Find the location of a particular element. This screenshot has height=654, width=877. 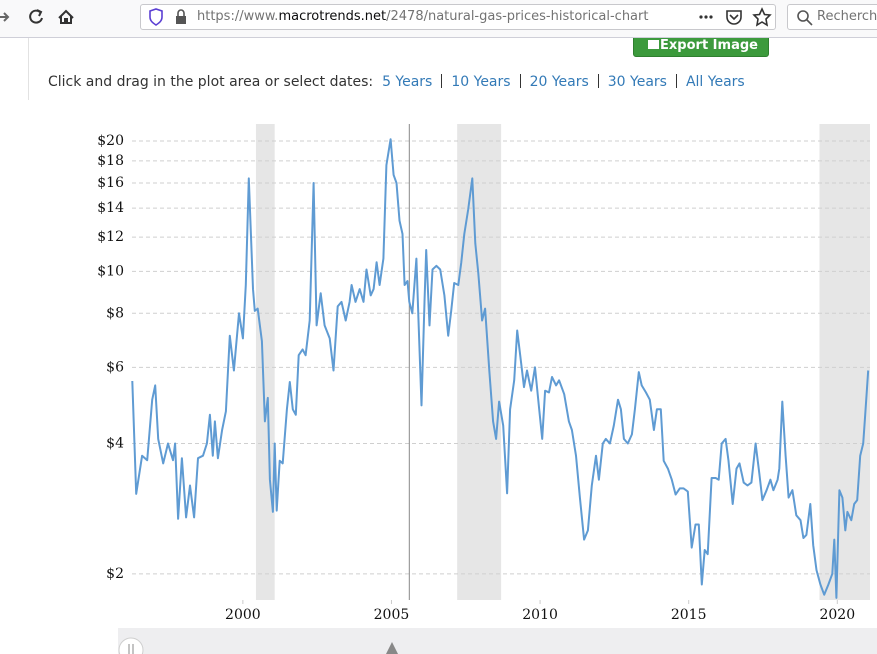

y-tick-label: $10 is located at coordinates (110, 271).